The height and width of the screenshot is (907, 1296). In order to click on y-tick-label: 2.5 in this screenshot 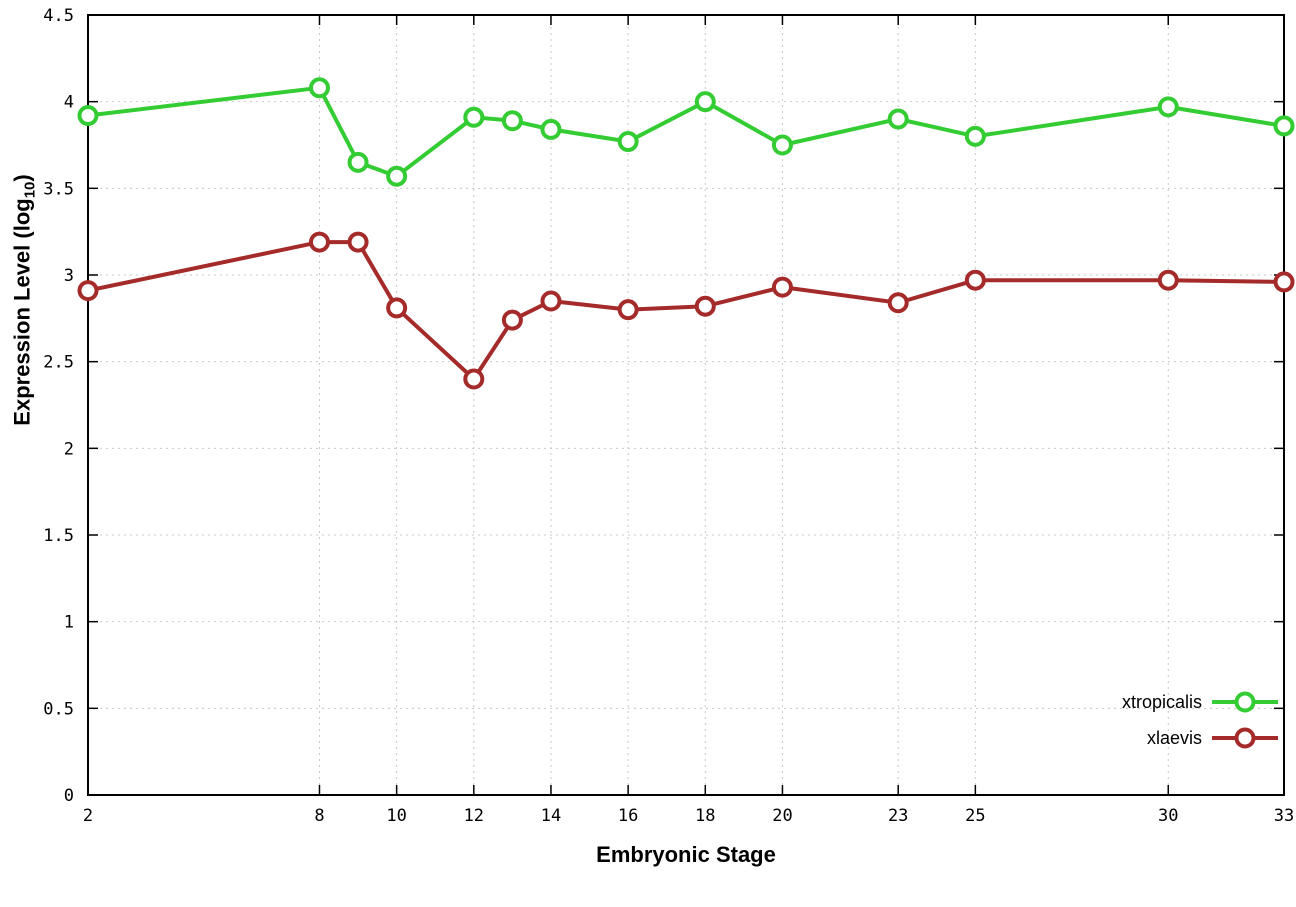, I will do `click(58, 363)`.